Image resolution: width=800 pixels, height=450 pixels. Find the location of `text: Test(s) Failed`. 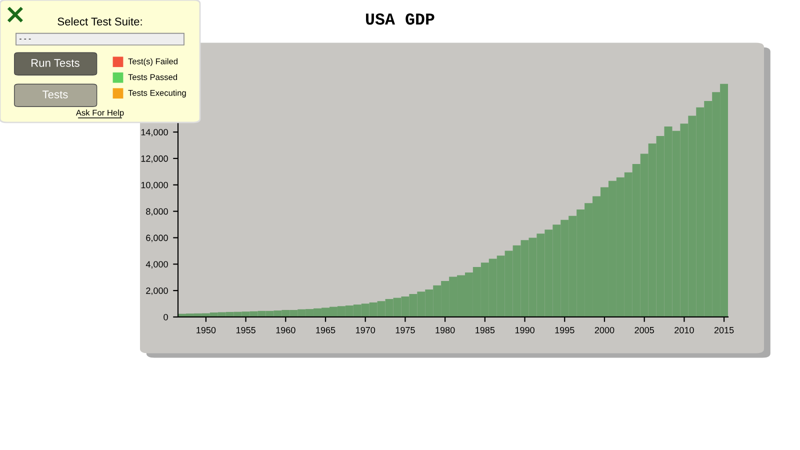

text: Test(s) Failed is located at coordinates (153, 62).